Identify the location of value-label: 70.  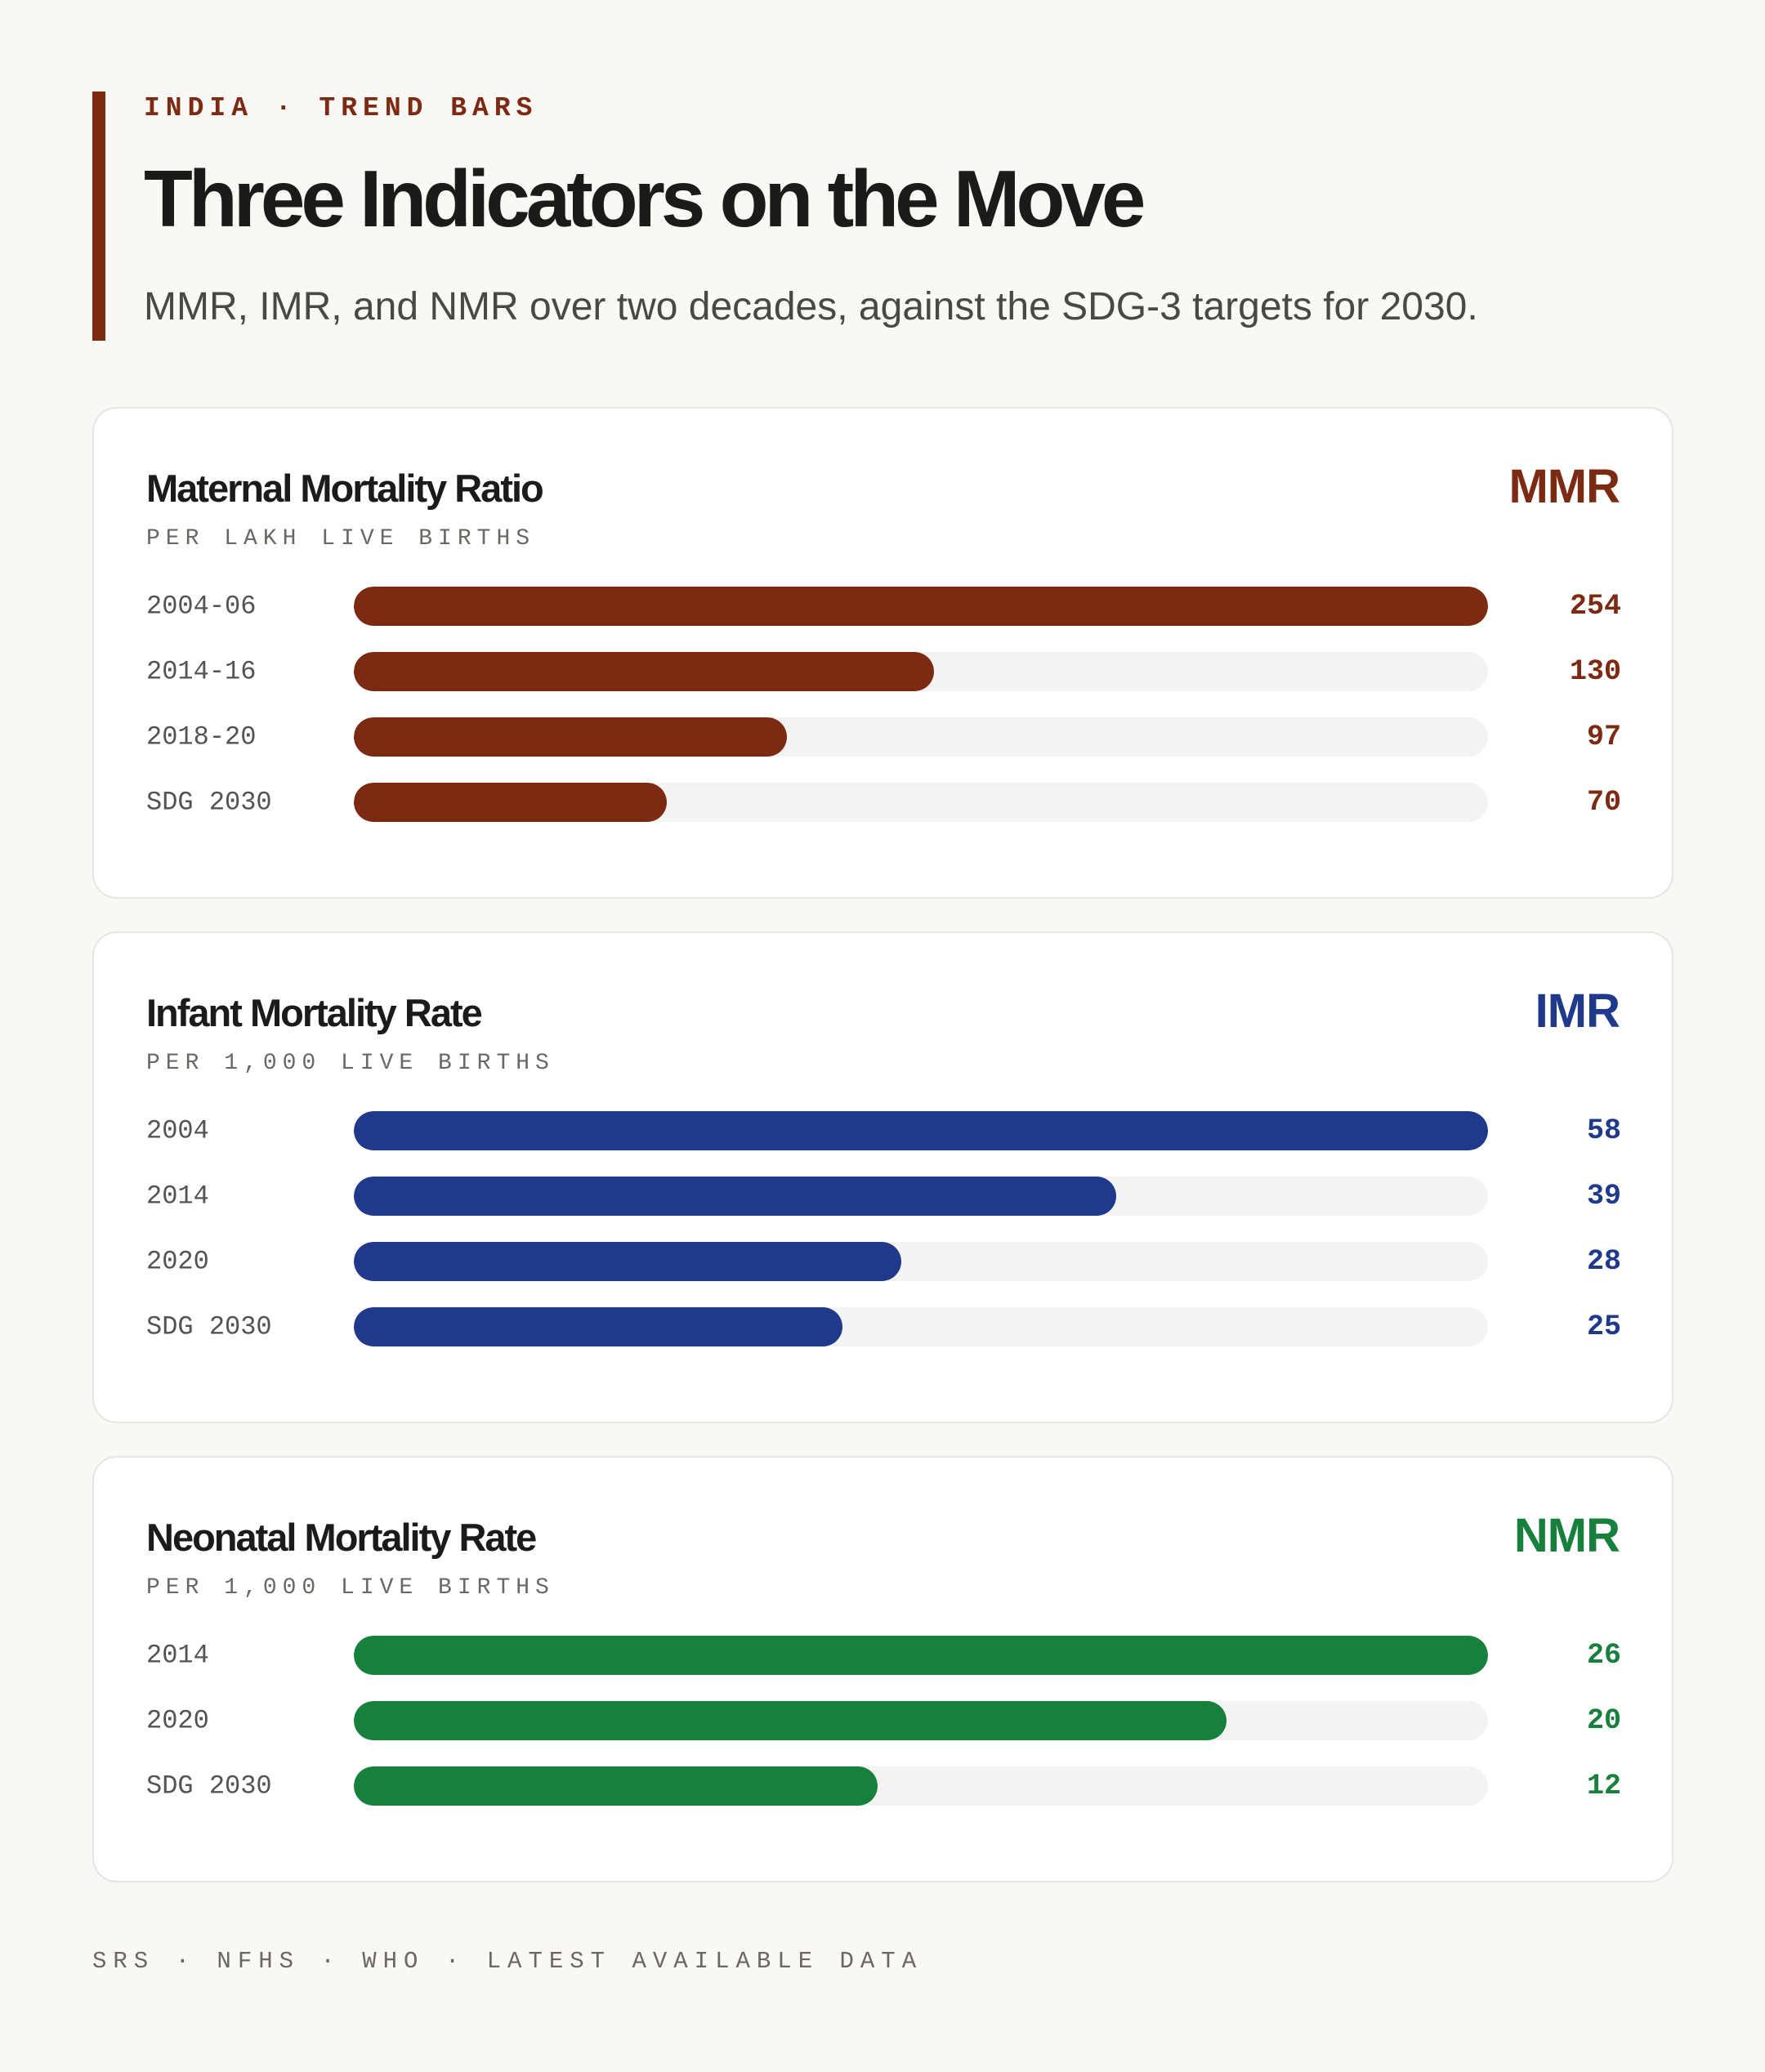
(1604, 802).